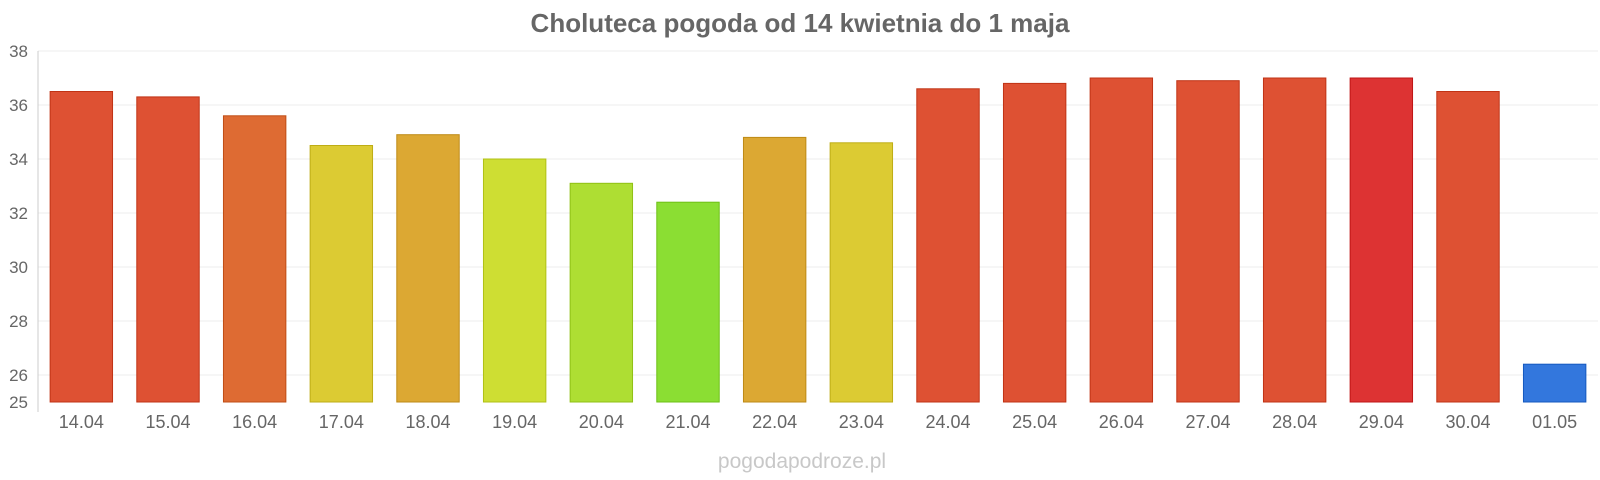  Describe the element at coordinates (688, 302) in the screenshot. I see `bar-21.04` at that location.